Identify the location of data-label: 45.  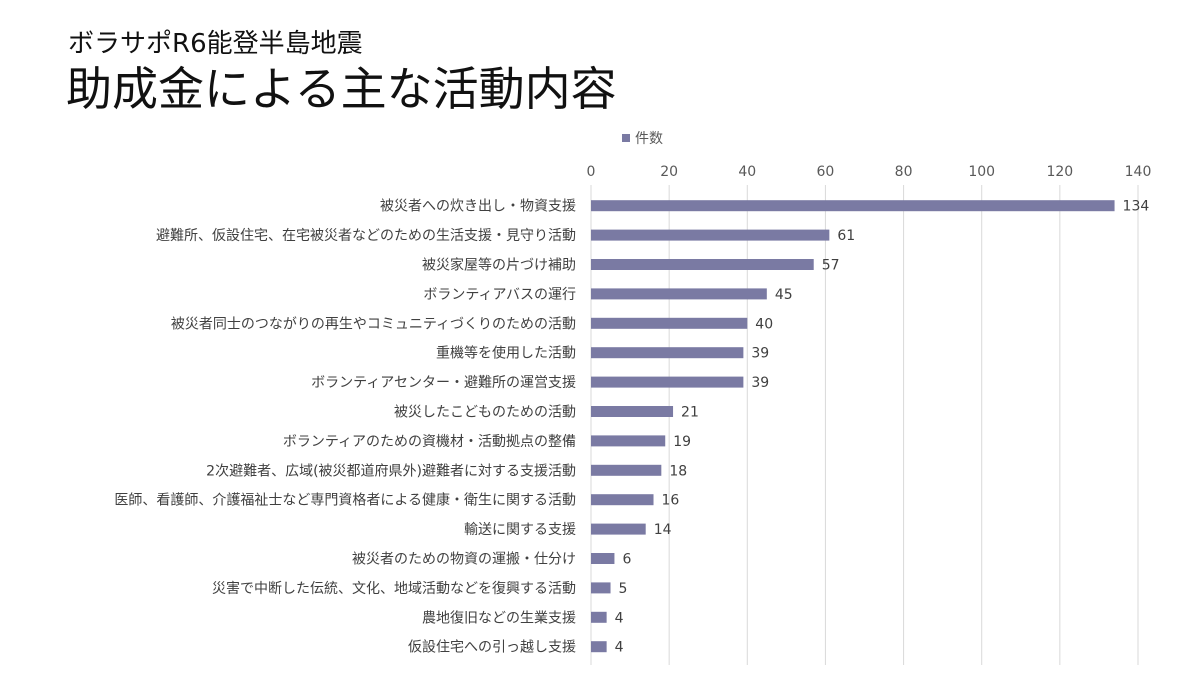
(784, 295).